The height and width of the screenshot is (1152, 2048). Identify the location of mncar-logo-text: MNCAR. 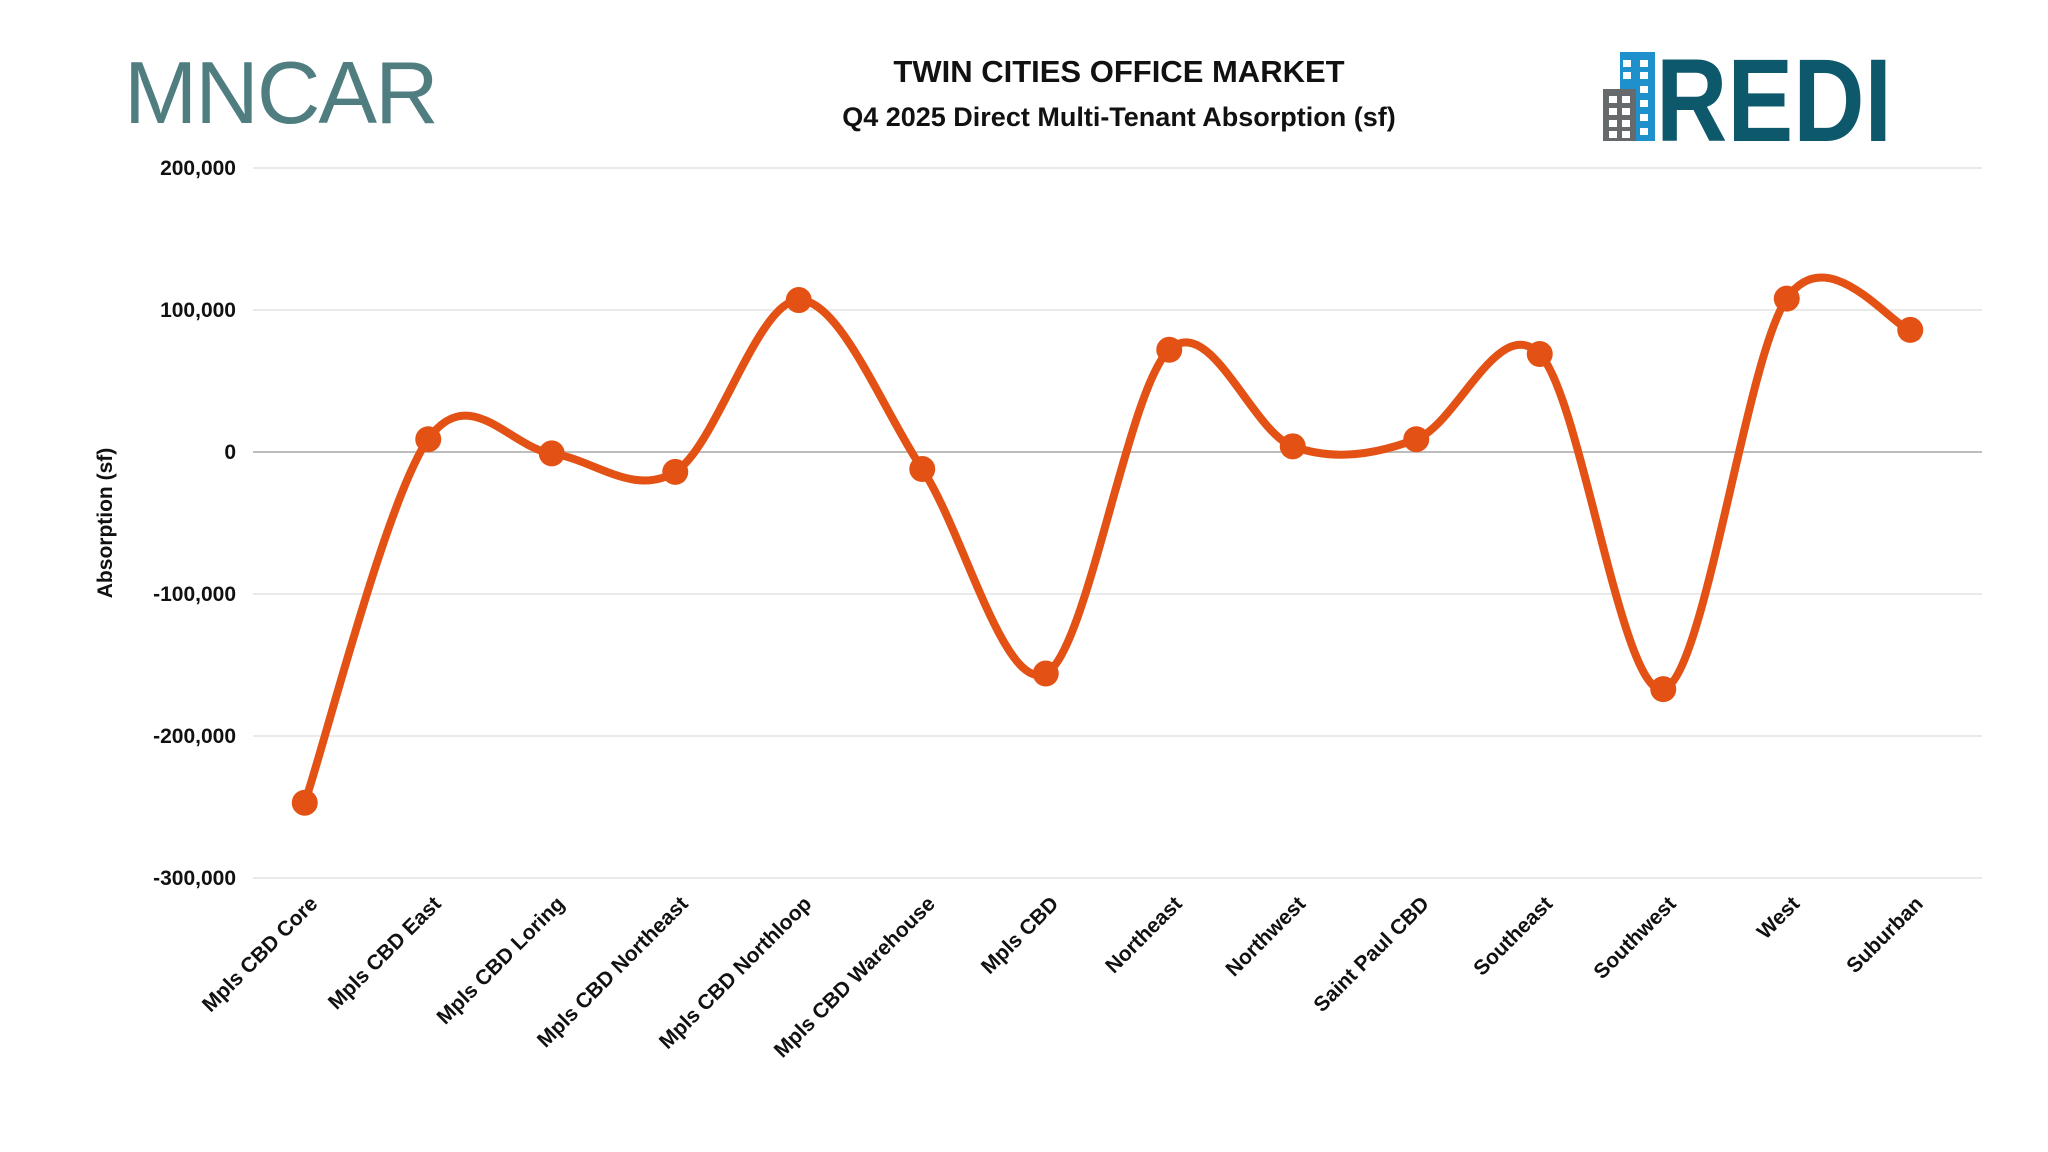
(280, 92).